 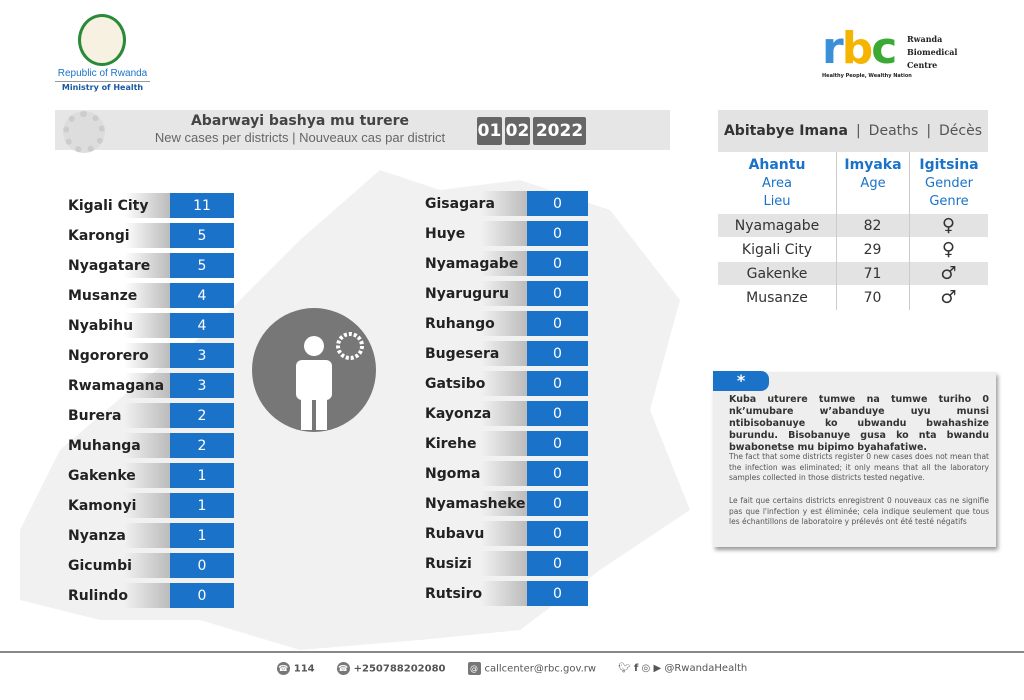 I want to click on email-icon: @, so click(x=474, y=668).